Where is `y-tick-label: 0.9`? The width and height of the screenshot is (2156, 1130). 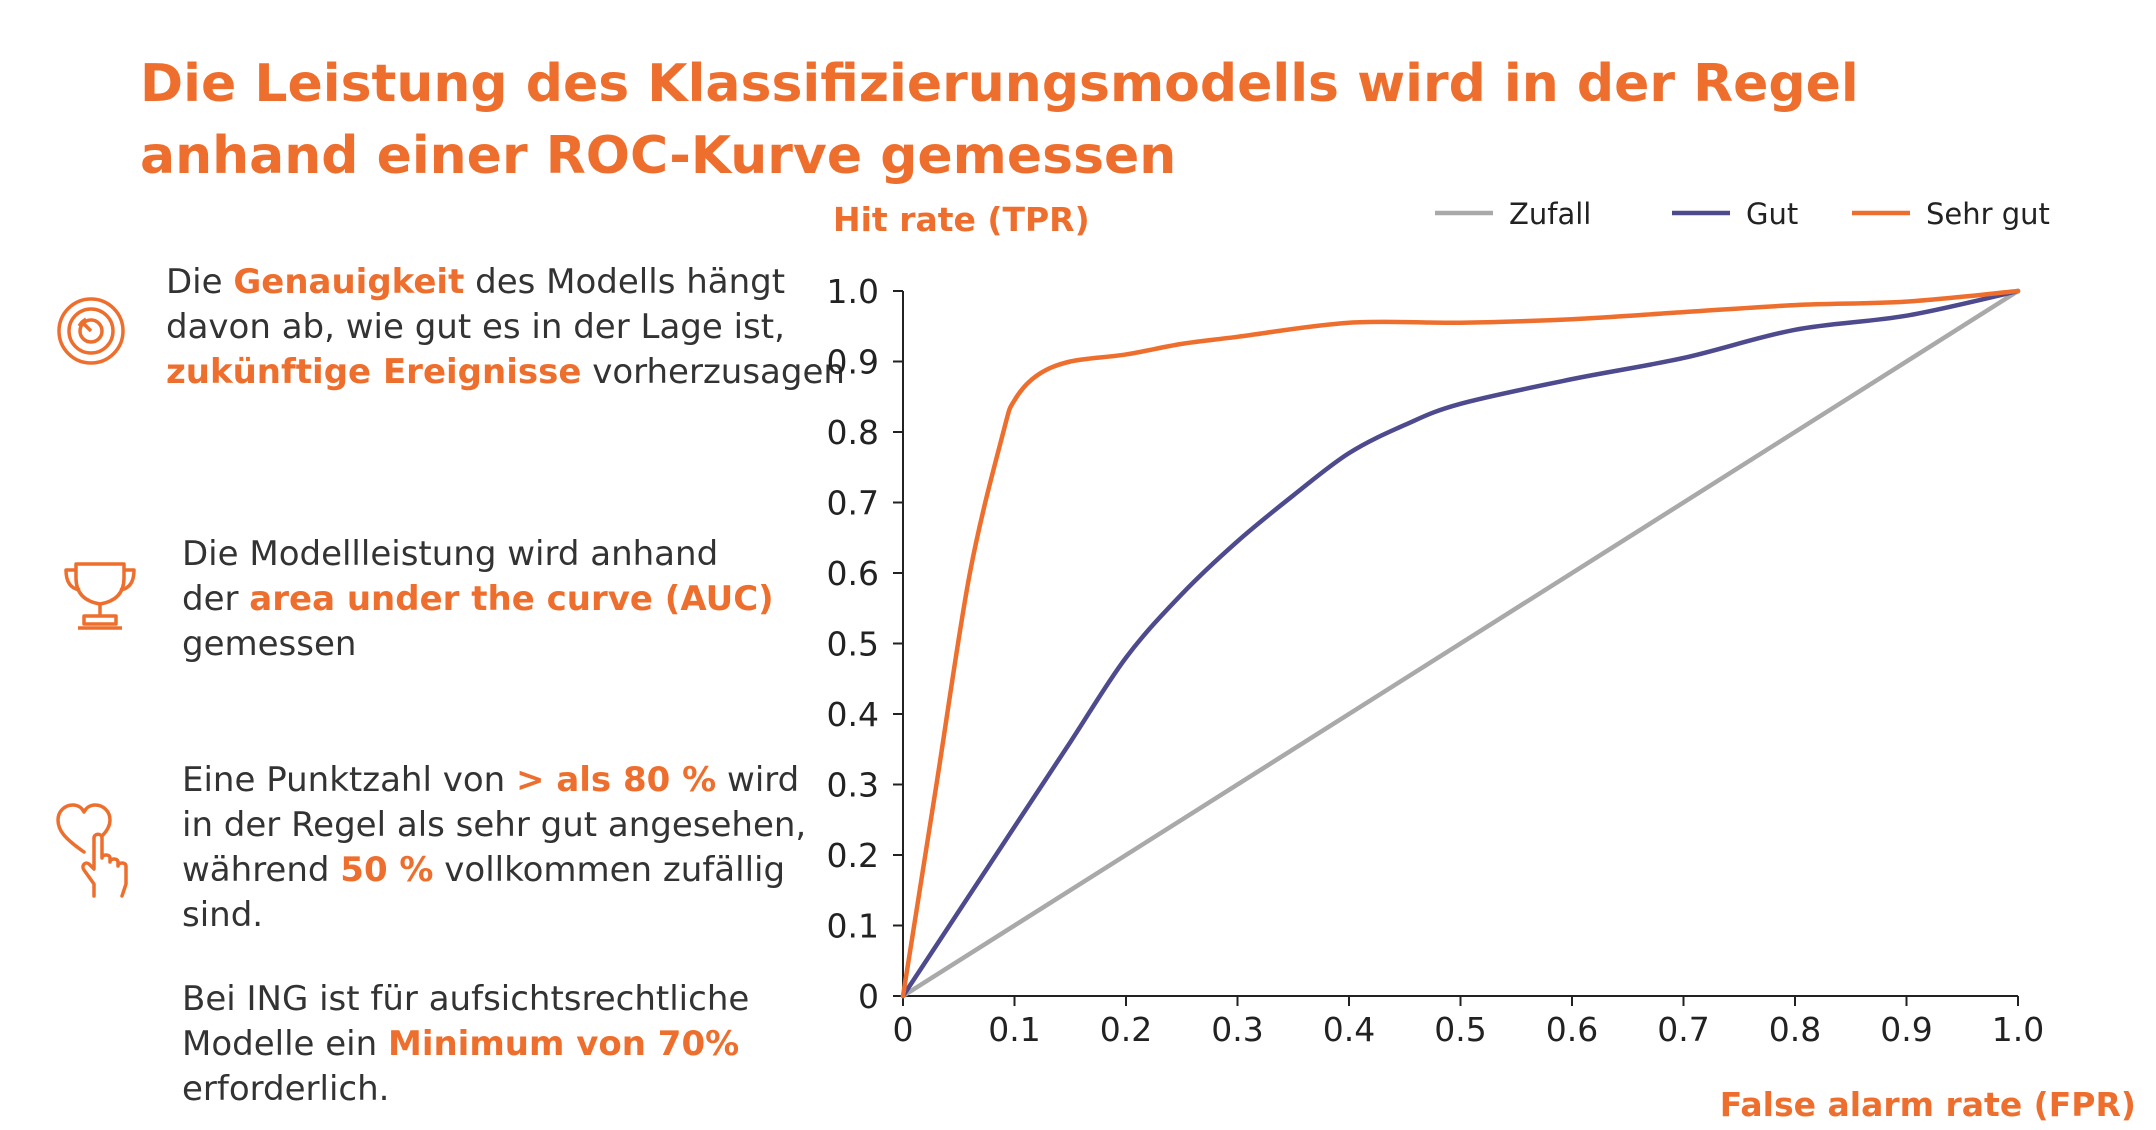
y-tick-label: 0.9 is located at coordinates (853, 362).